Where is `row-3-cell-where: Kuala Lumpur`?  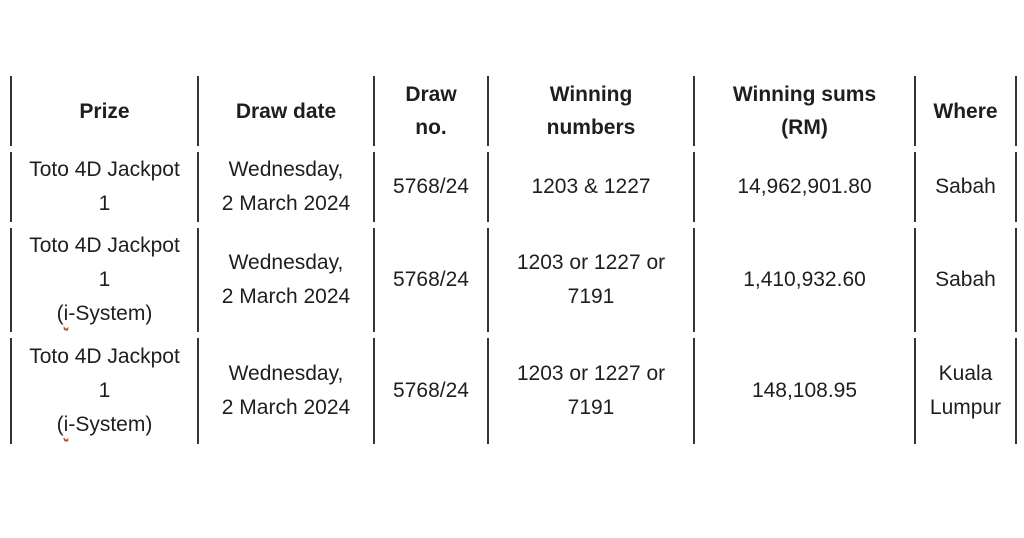 row-3-cell-where: Kuala Lumpur is located at coordinates (965, 391).